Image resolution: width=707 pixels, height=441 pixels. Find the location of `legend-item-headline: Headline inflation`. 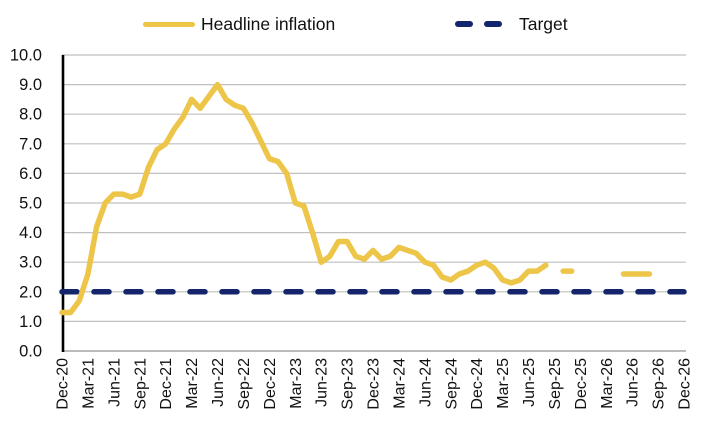

legend-item-headline: Headline inflation is located at coordinates (239, 24).